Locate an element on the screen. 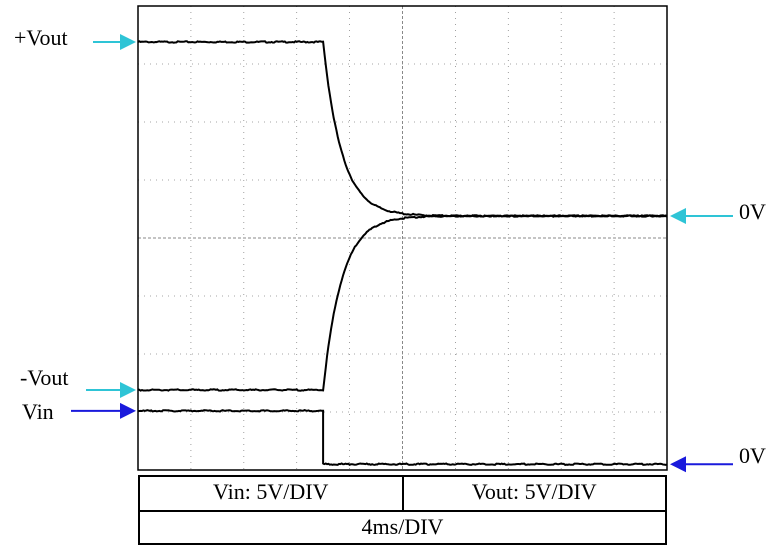  time-scale: 4ms/DIV is located at coordinates (402, 526).